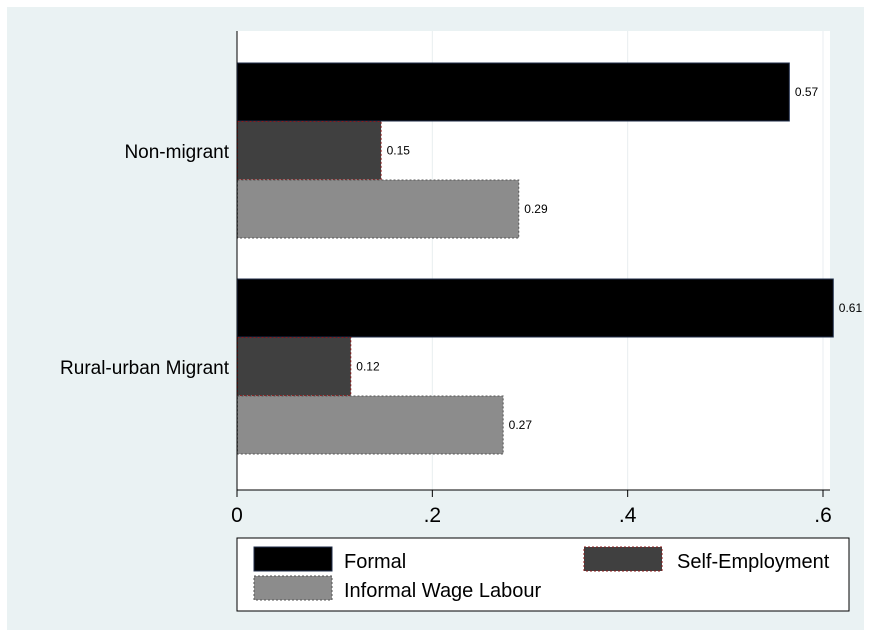 This screenshot has height=637, width=871. What do you see at coordinates (368, 367) in the screenshot?
I see `bar-value-label: 0.12` at bounding box center [368, 367].